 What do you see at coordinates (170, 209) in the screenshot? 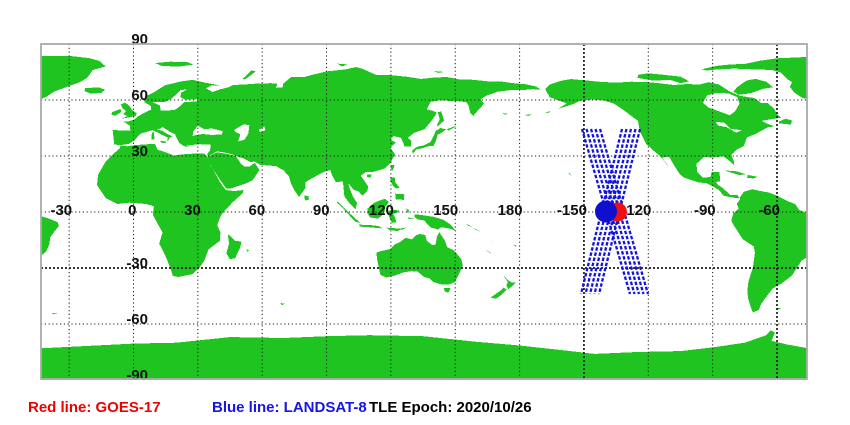
I see `land-africa` at bounding box center [170, 209].